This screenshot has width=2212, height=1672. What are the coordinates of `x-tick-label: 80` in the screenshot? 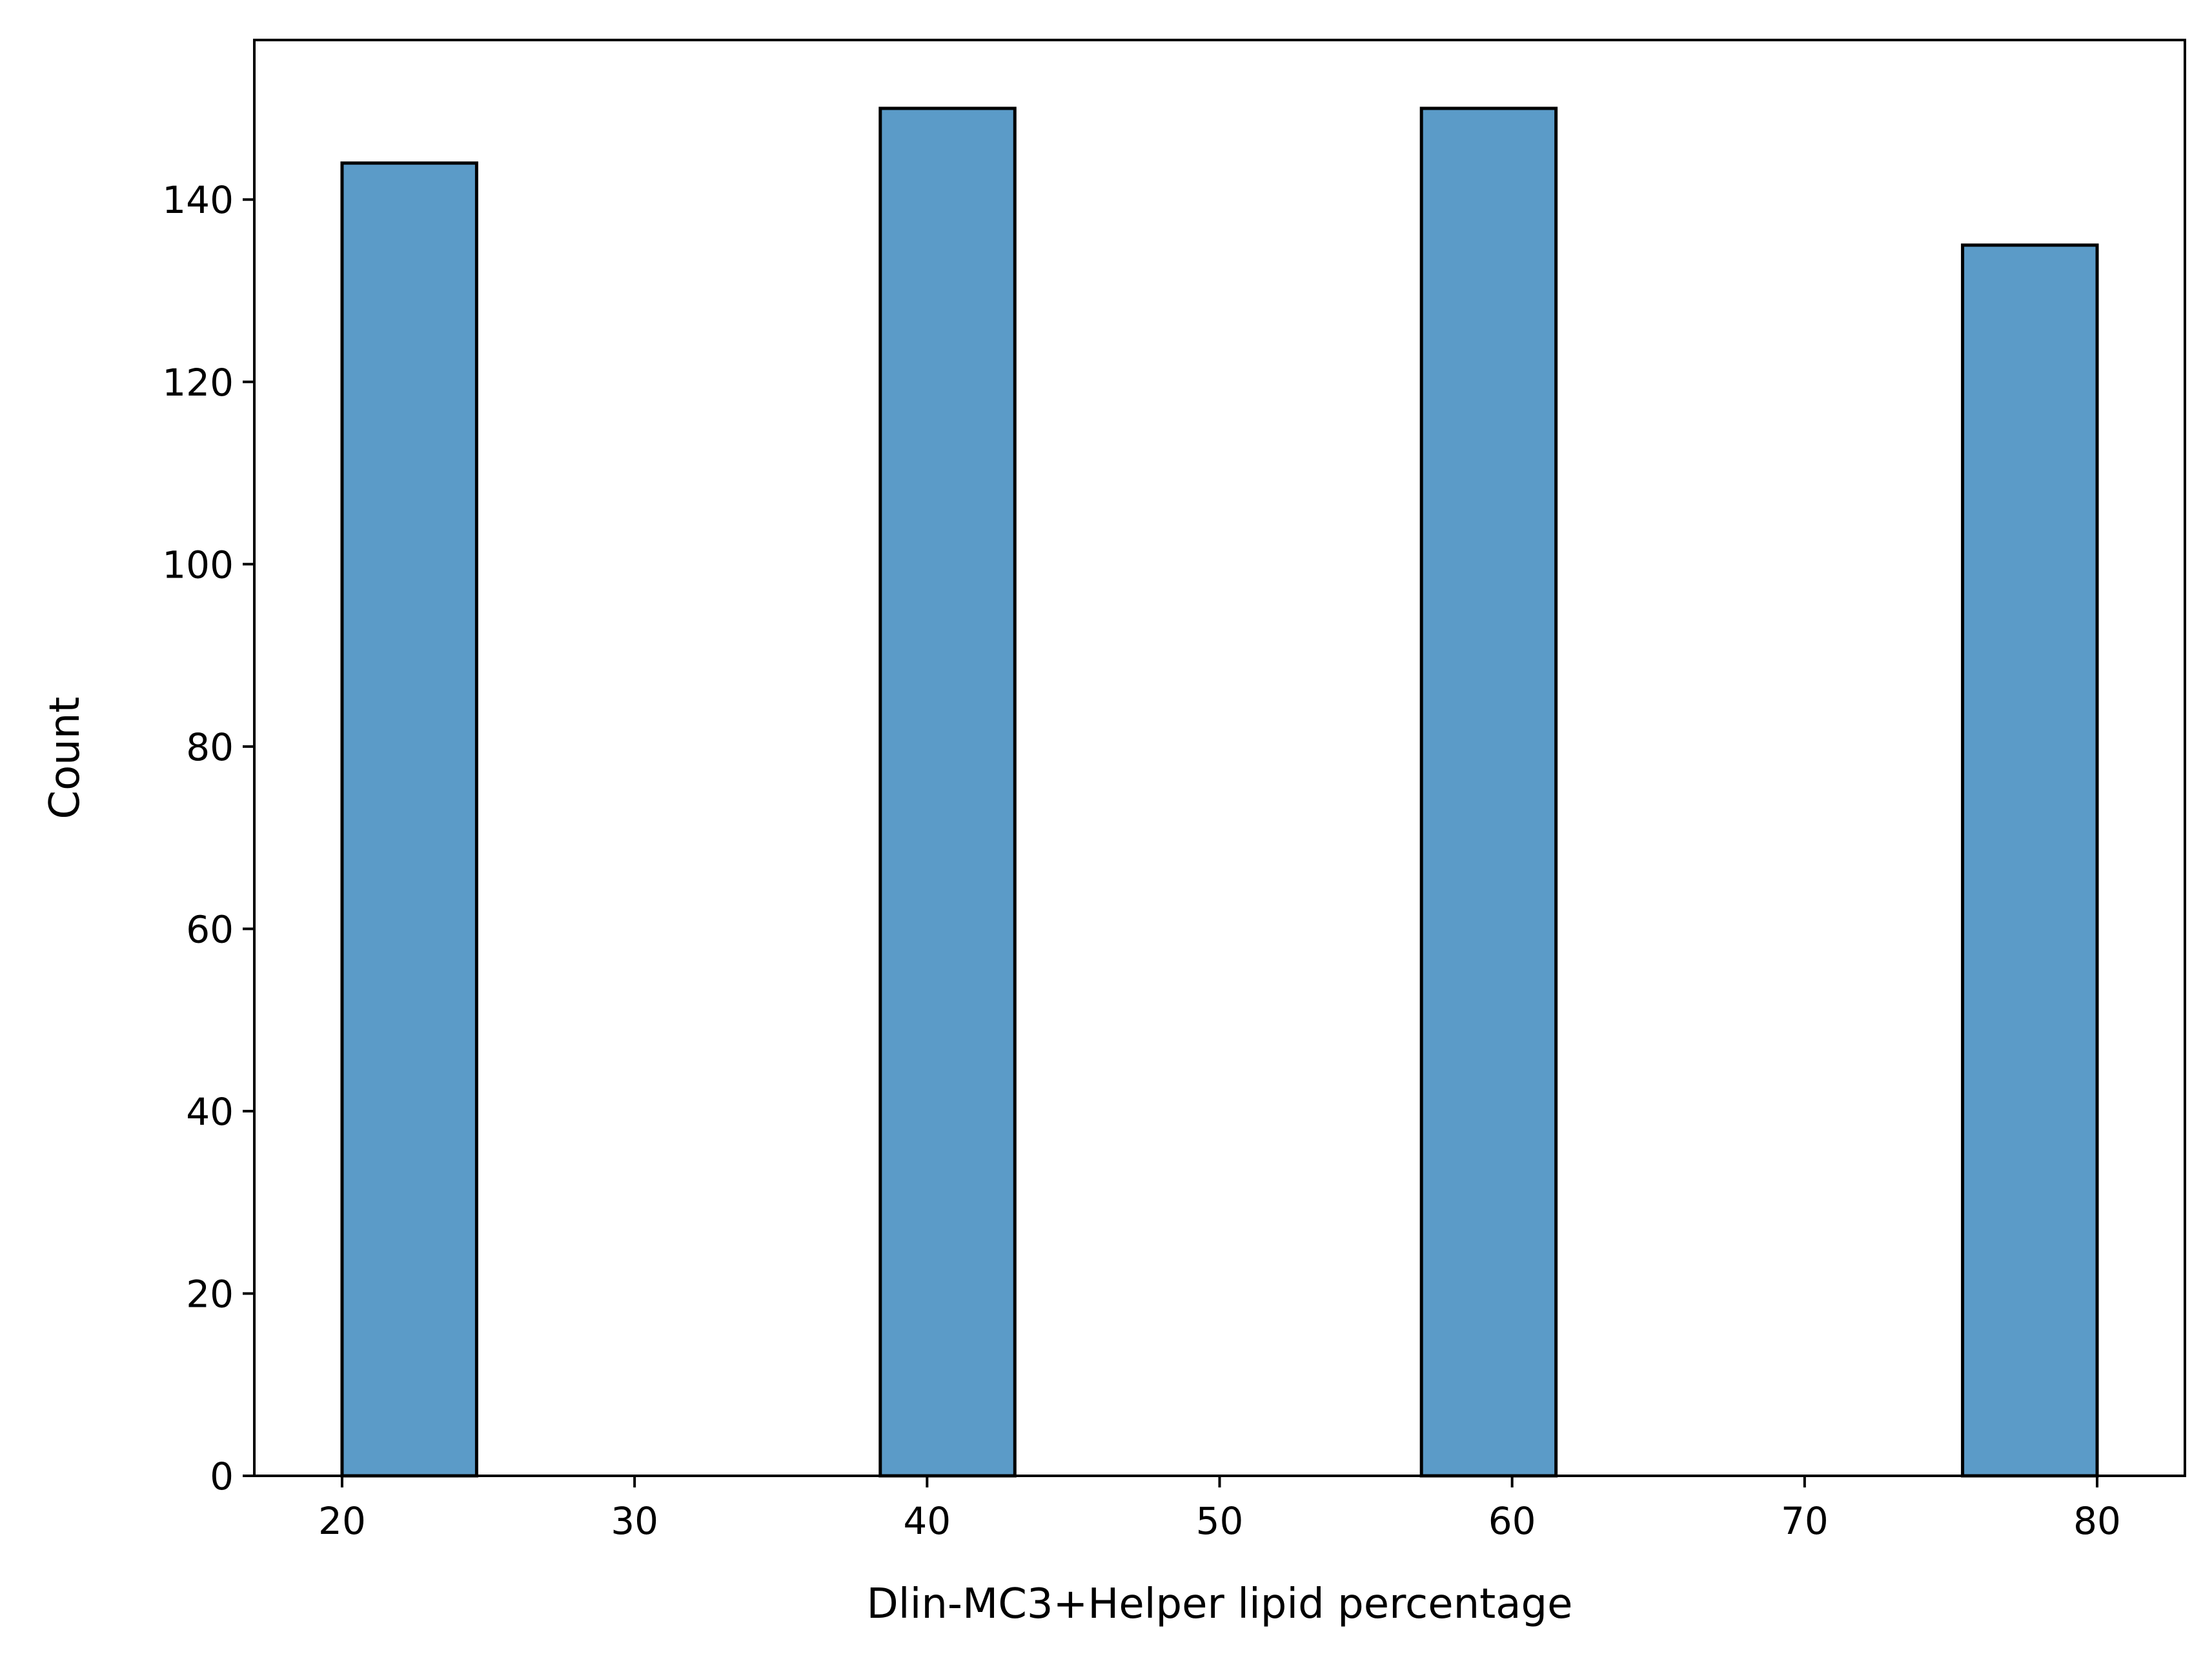 It's located at (2097, 1521).